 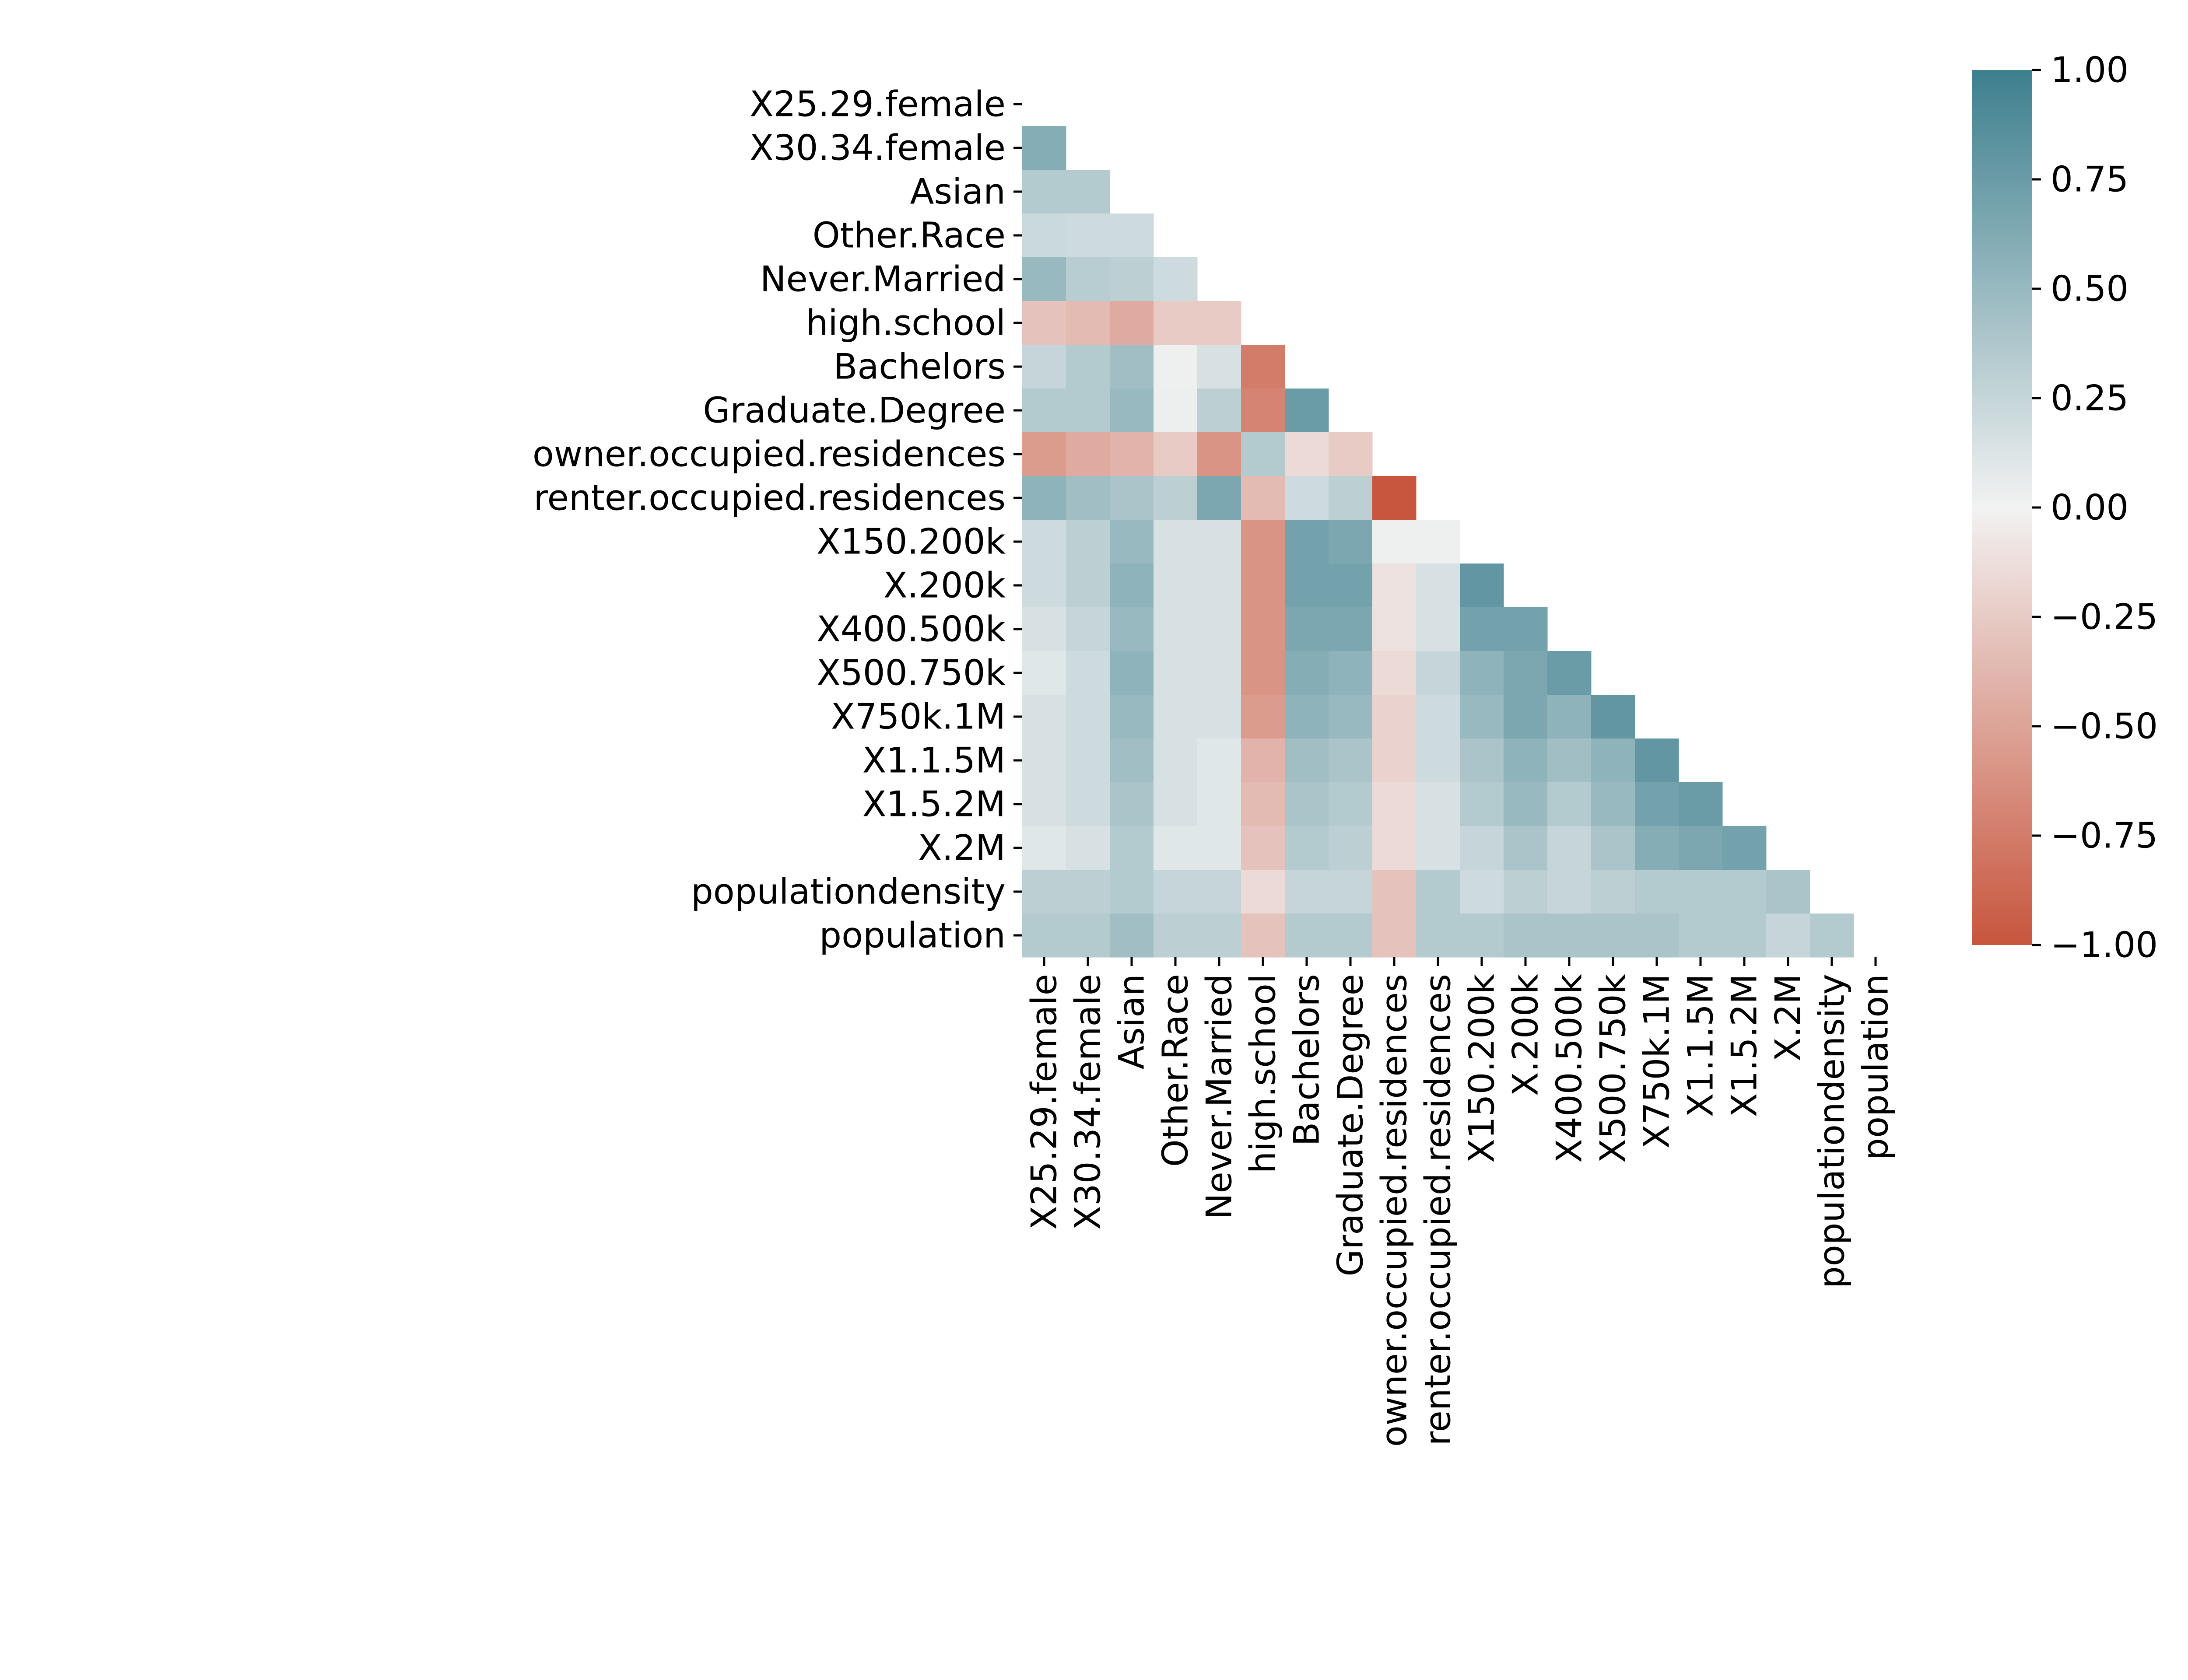 What do you see at coordinates (854, 410) in the screenshot?
I see `y-tick-label: Graduate.Degree` at bounding box center [854, 410].